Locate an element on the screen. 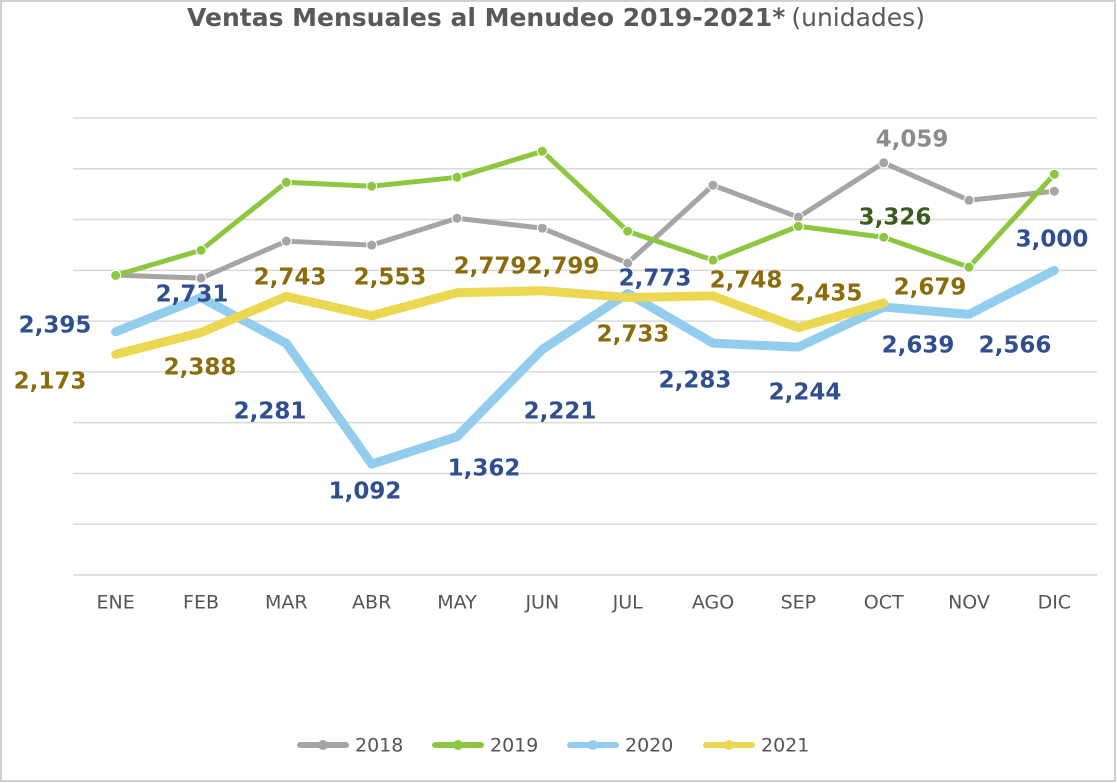  x-tick-label: DIC is located at coordinates (1055, 603).